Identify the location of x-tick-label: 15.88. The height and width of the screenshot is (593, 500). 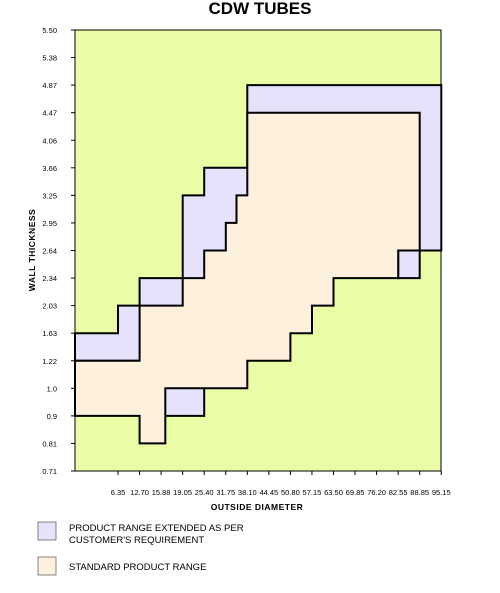
(161, 492).